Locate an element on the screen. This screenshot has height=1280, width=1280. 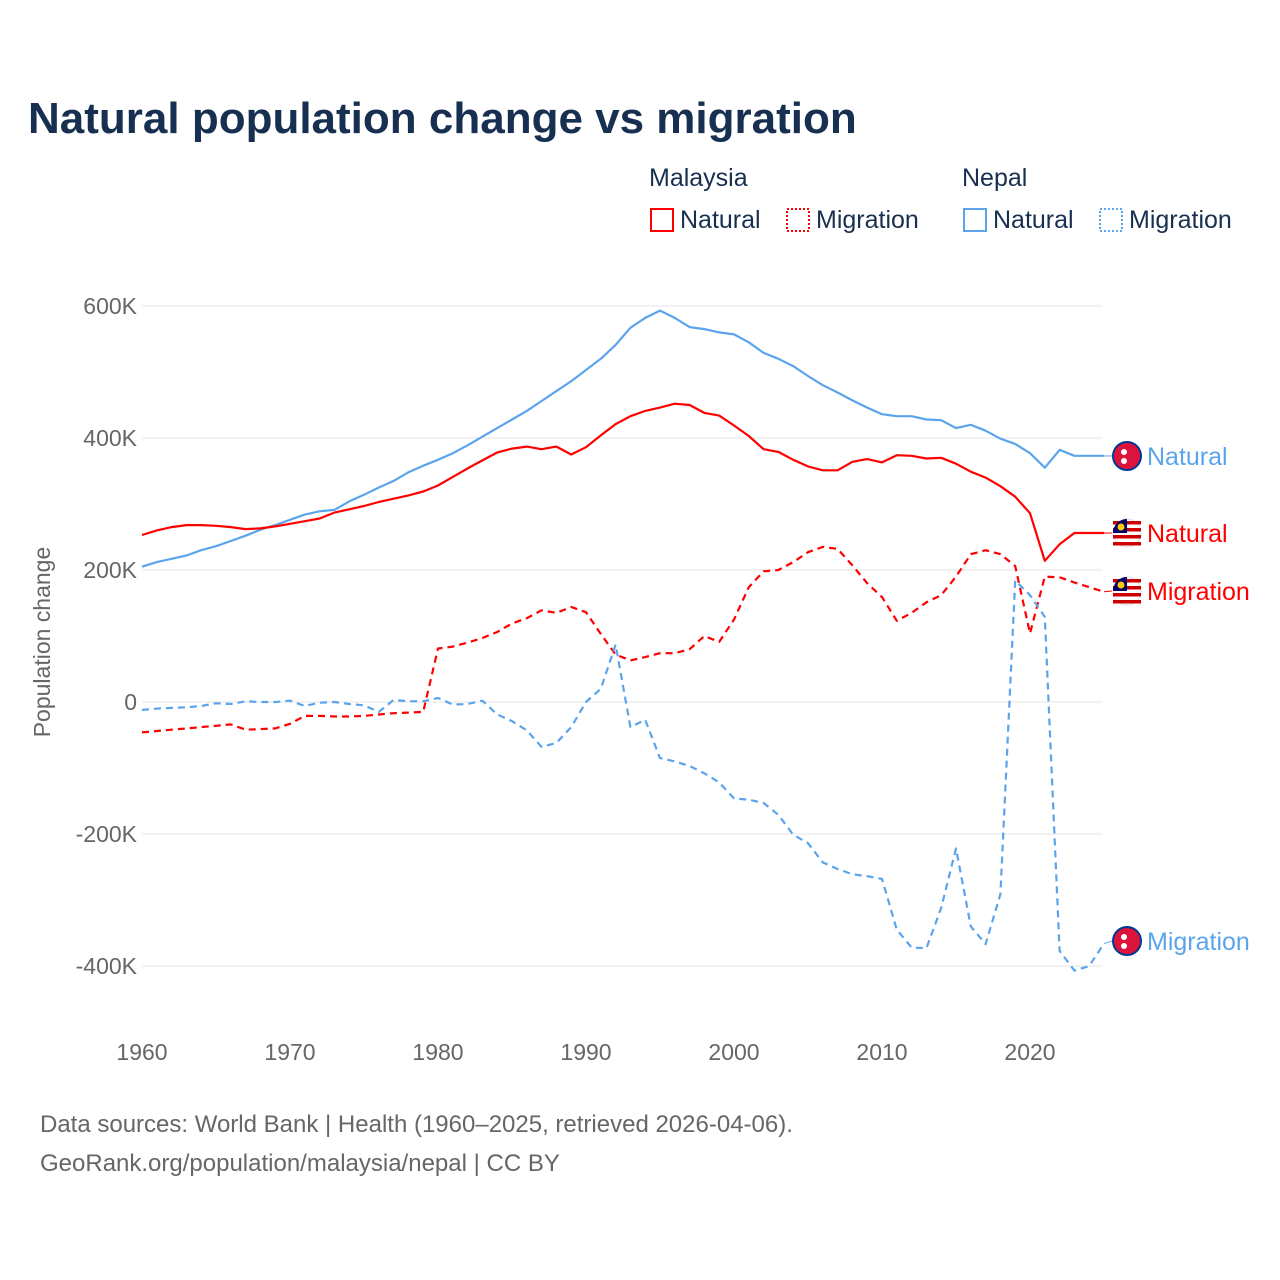
legend-item-malaysia-natural: Natural is located at coordinates (705, 220).